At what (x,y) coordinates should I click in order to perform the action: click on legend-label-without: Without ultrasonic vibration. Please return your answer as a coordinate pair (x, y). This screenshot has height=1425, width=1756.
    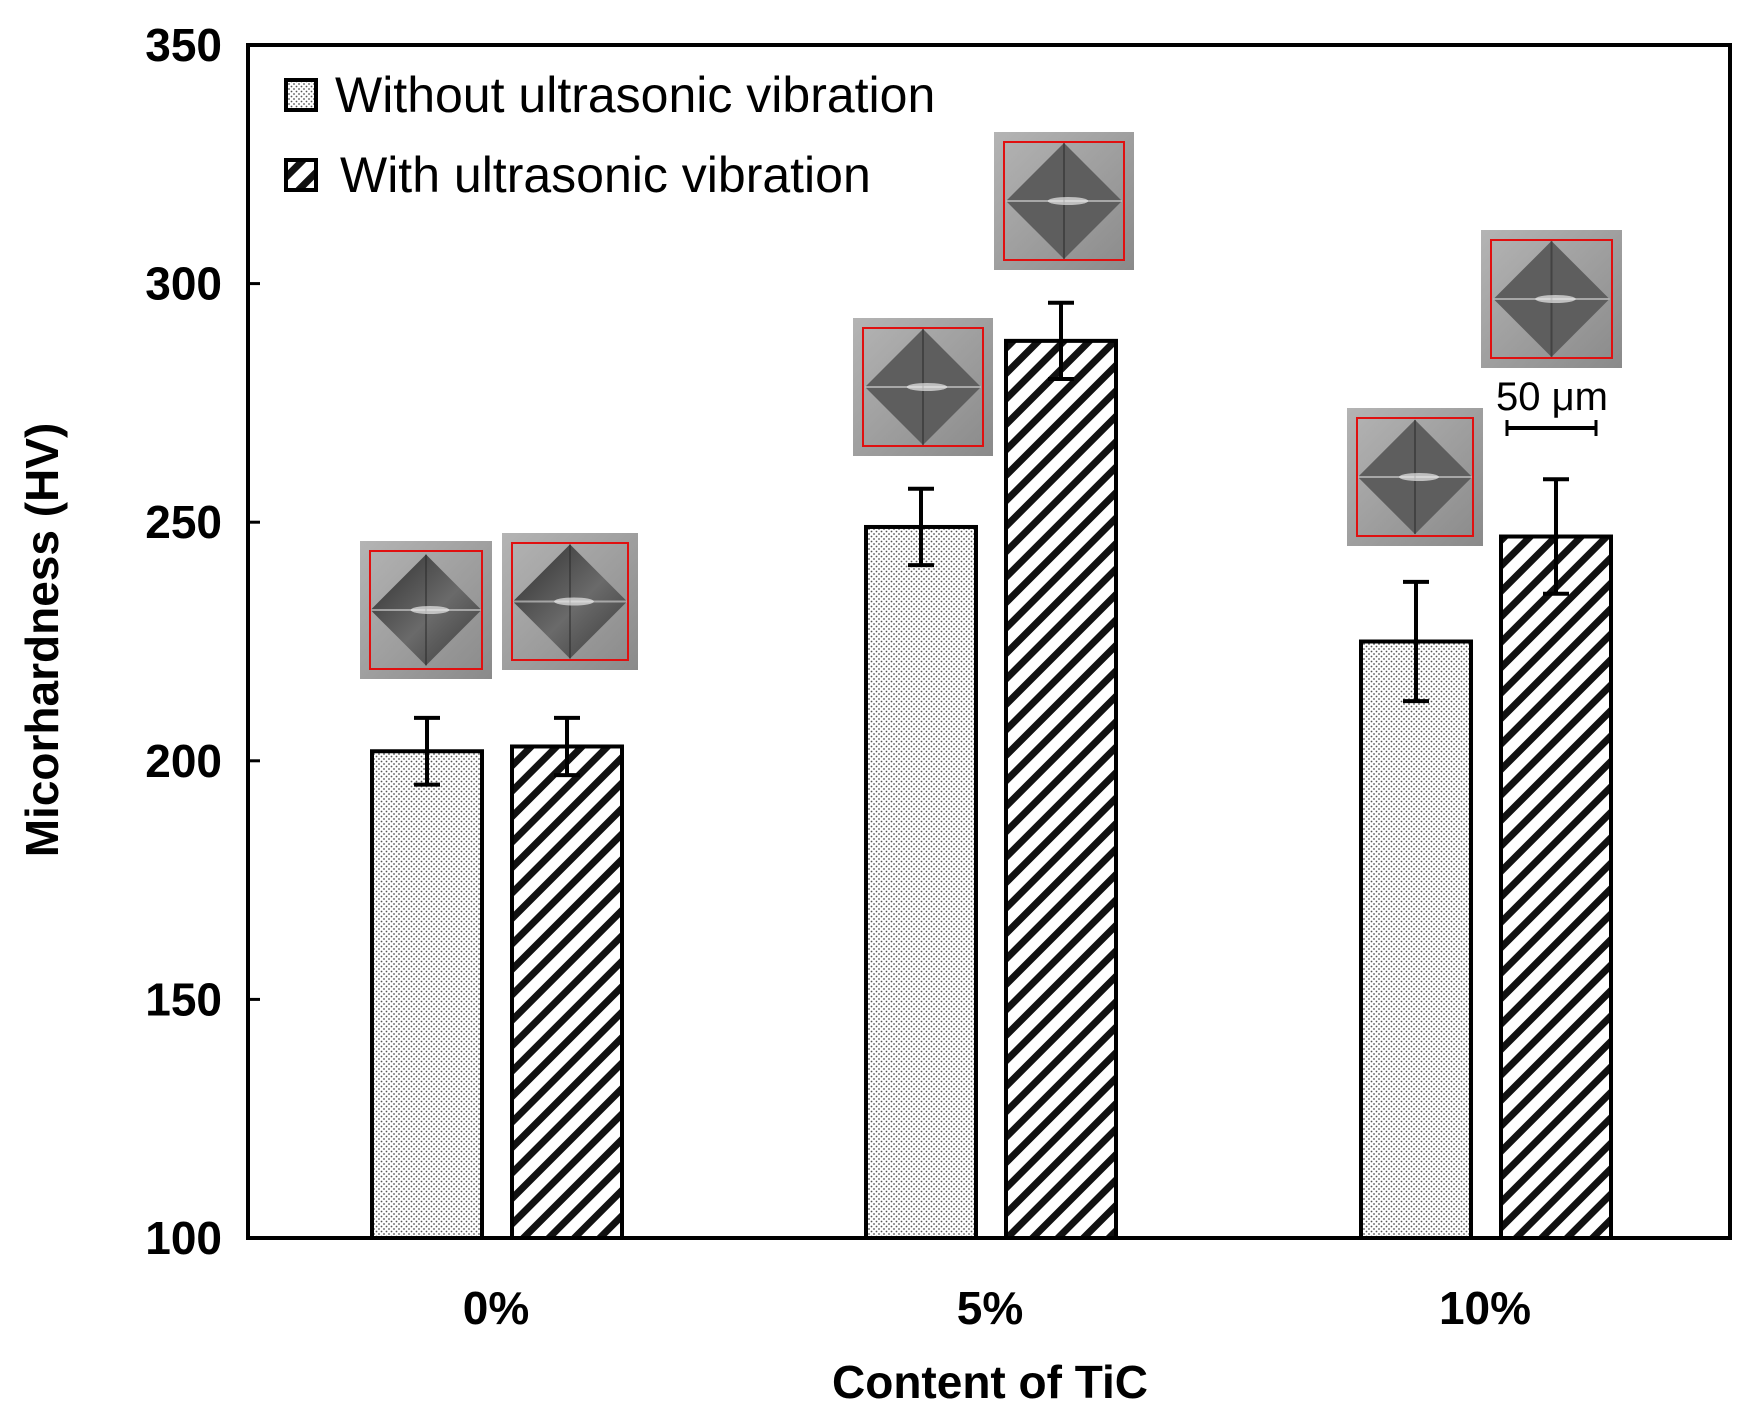
    Looking at the image, I should click on (635, 95).